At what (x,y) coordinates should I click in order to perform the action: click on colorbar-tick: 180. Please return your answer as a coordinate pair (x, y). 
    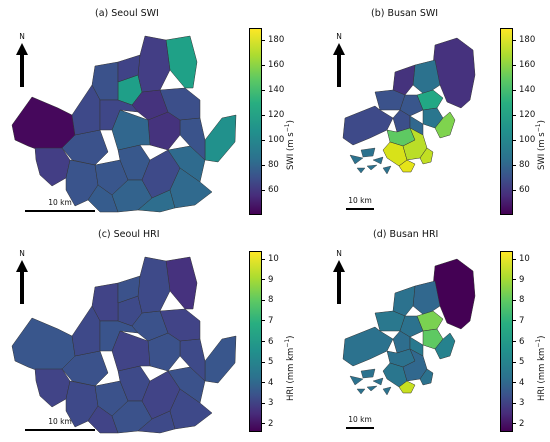
    Looking at the image, I should click on (524, 40).